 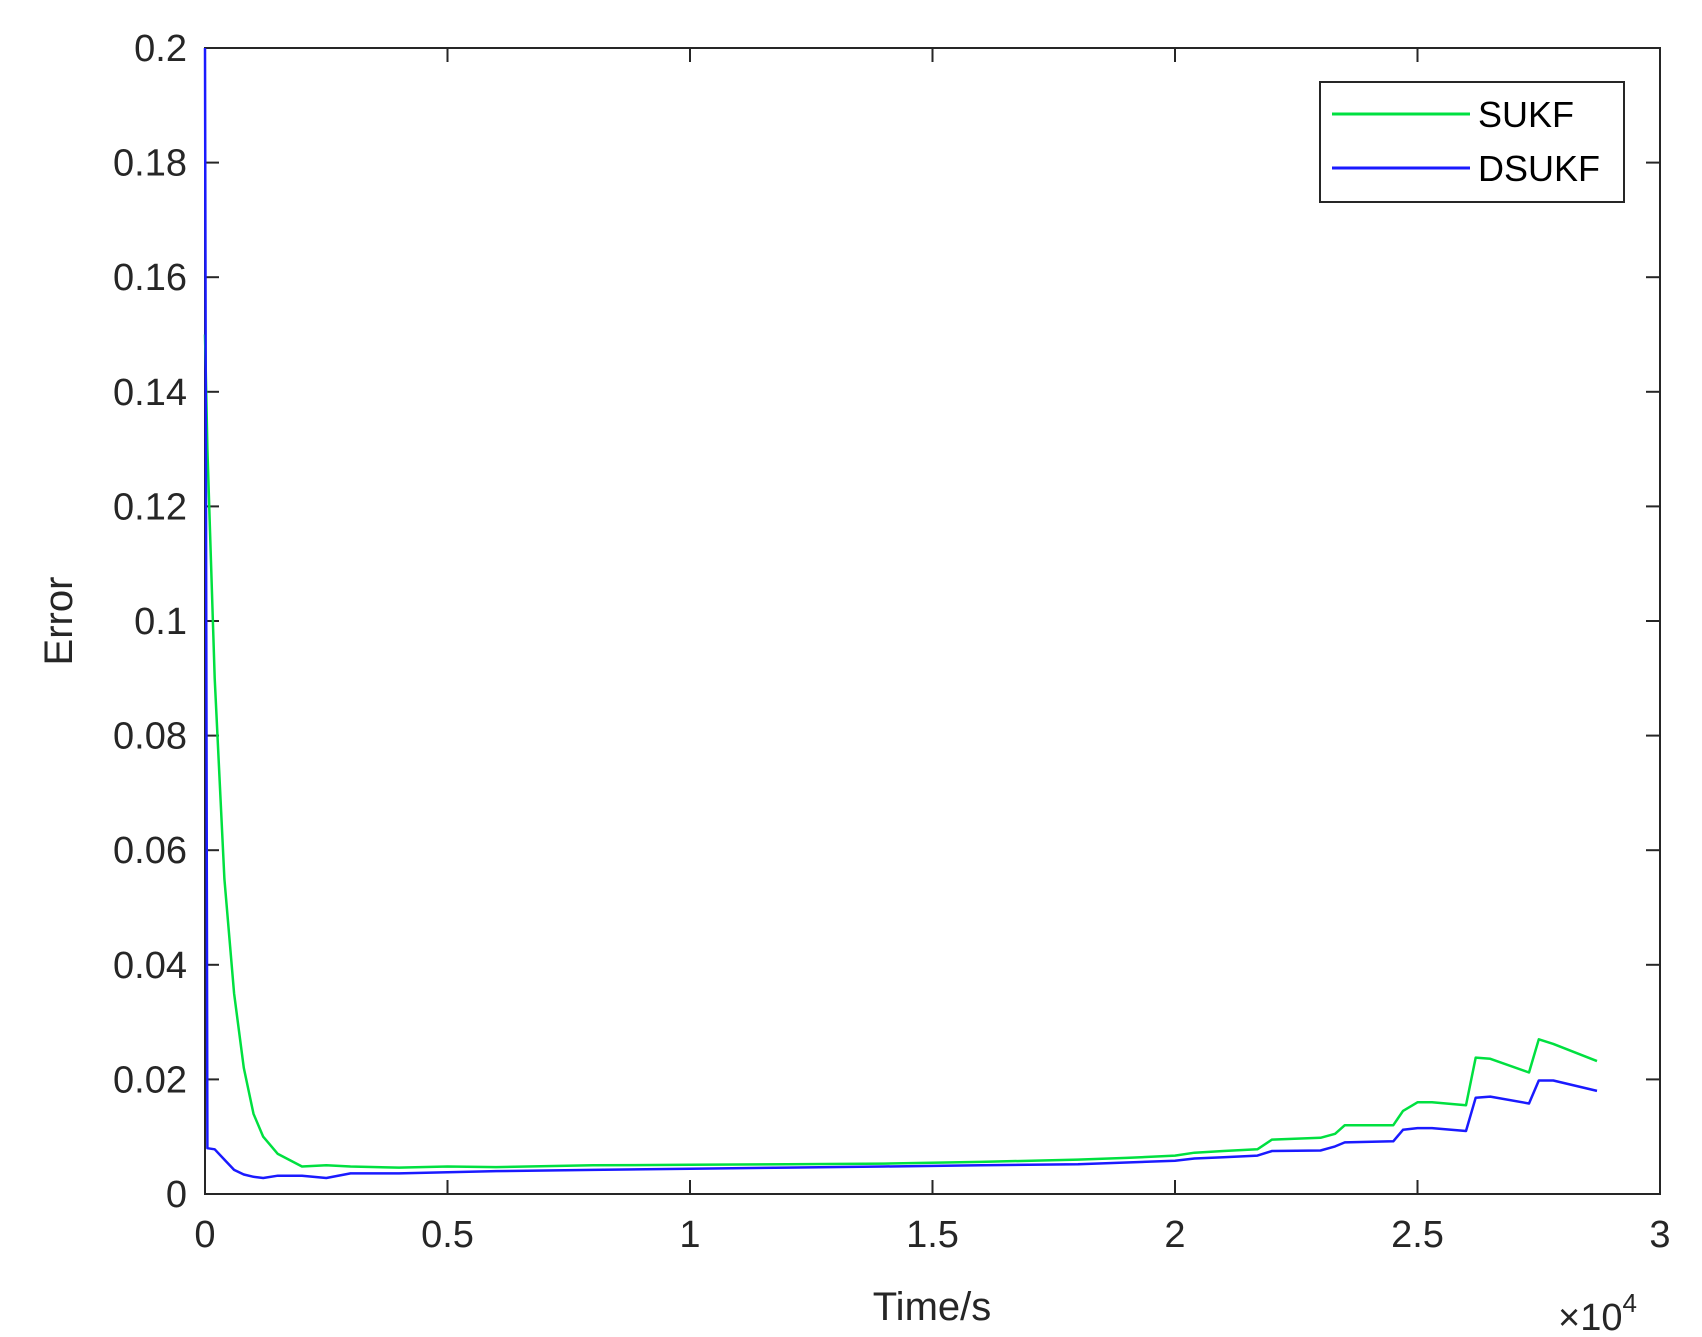 What do you see at coordinates (150, 737) in the screenshot?
I see `y-tick-label: 0.08` at bounding box center [150, 737].